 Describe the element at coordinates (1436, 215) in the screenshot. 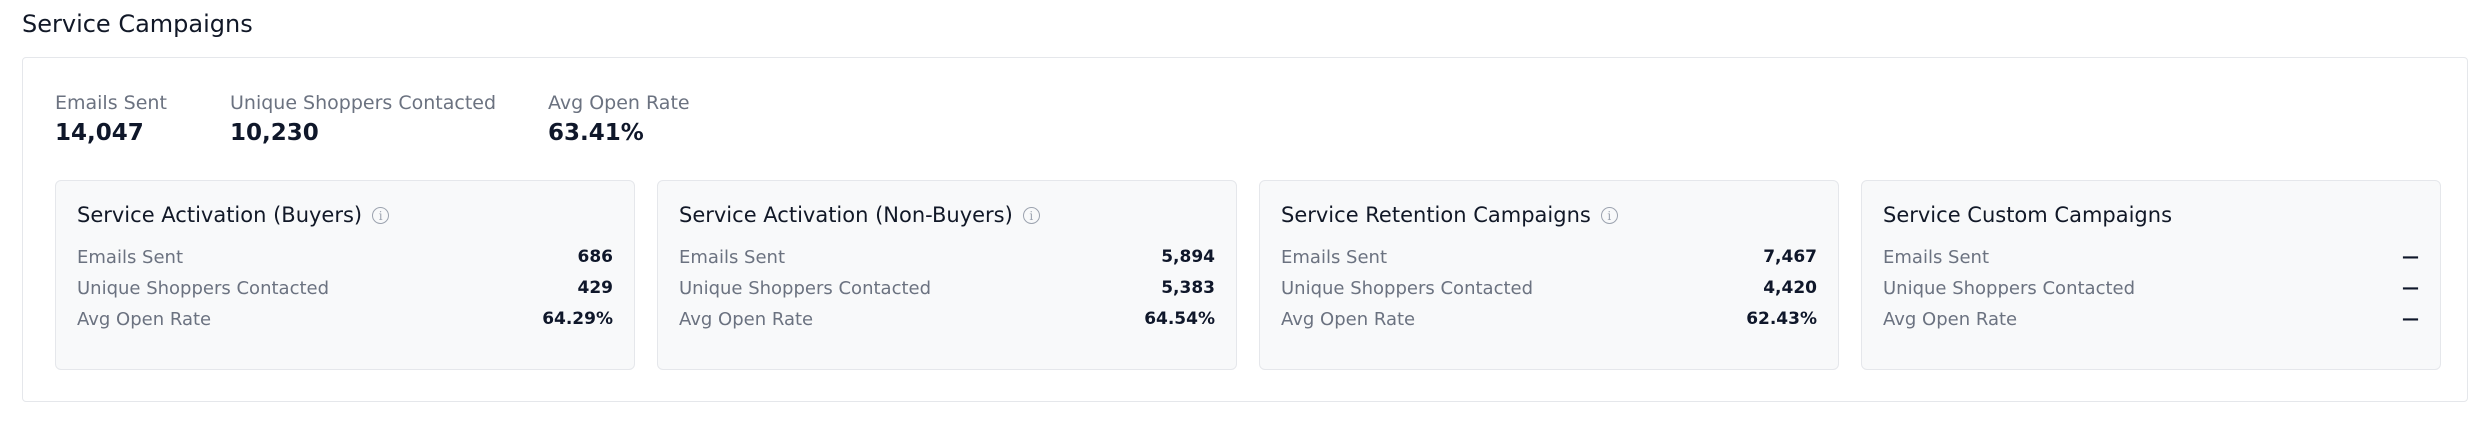

I see `card-title-text: Service Retention Campaigns` at that location.